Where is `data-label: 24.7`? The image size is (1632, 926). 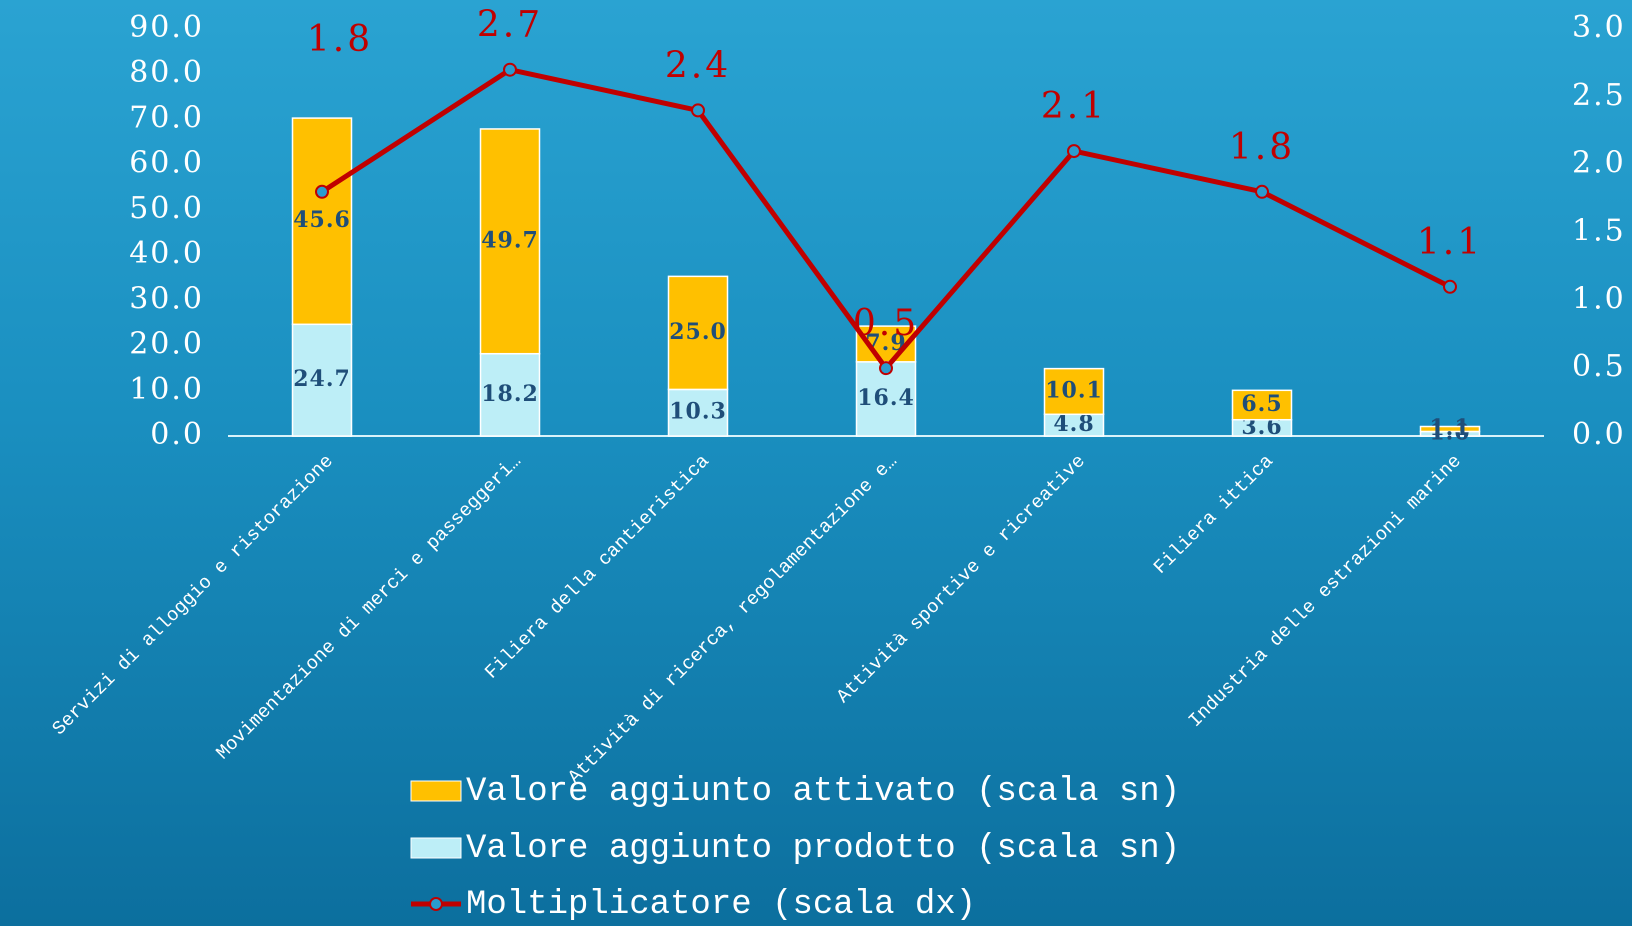
data-label: 24.7 is located at coordinates (322, 379).